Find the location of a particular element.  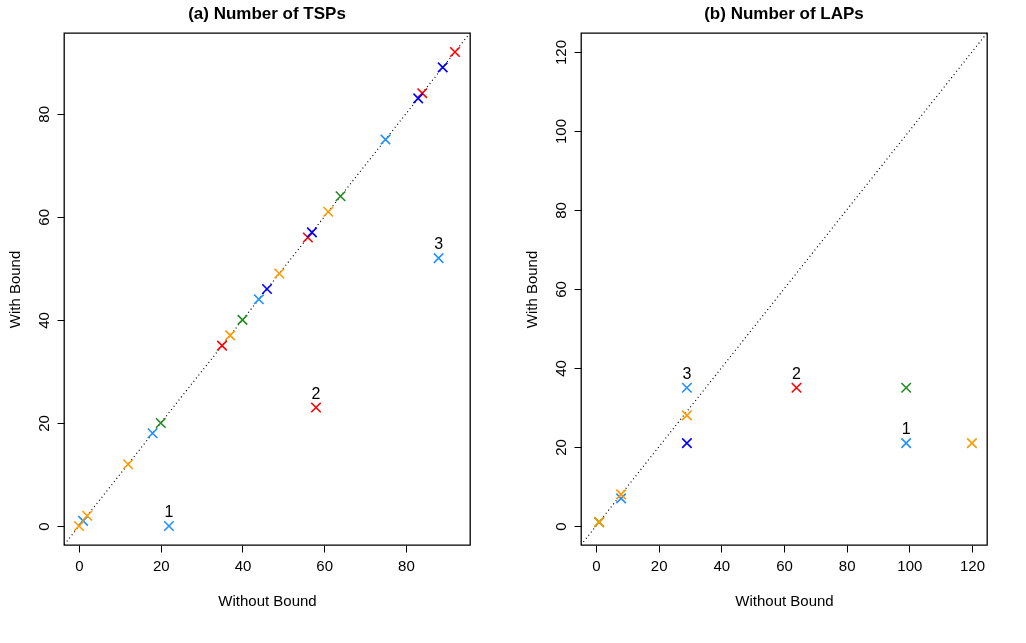

chart-title: (b) Number of LAPs is located at coordinates (784, 13).